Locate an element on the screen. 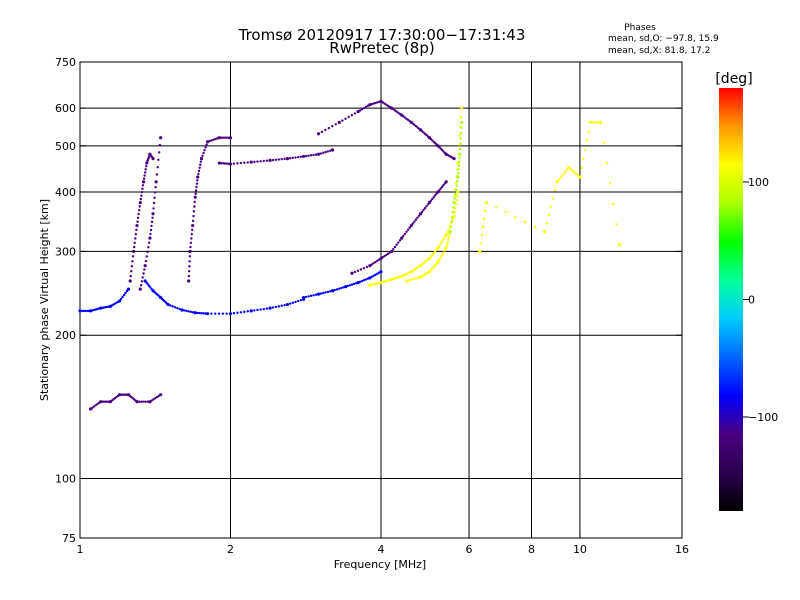 Image resolution: width=800 pixels, height=600 pixels. colorbar-tick-label: −100 is located at coordinates (763, 417).